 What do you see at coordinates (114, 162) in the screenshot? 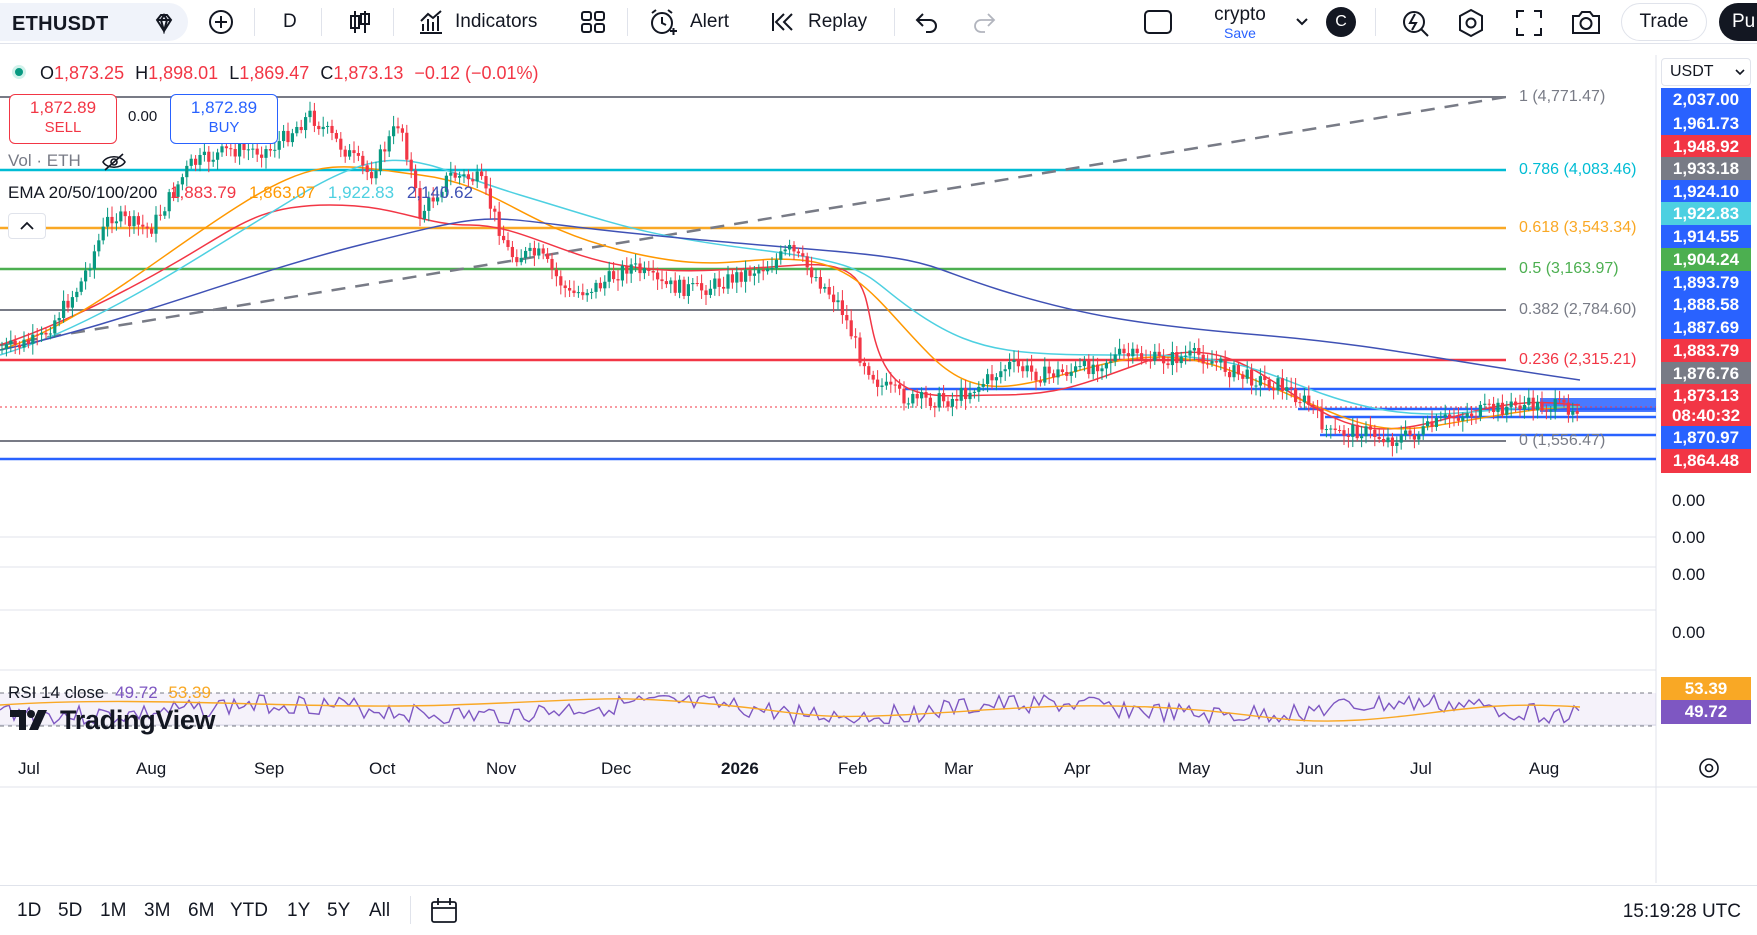
I see `eye-hidden-icon` at bounding box center [114, 162].